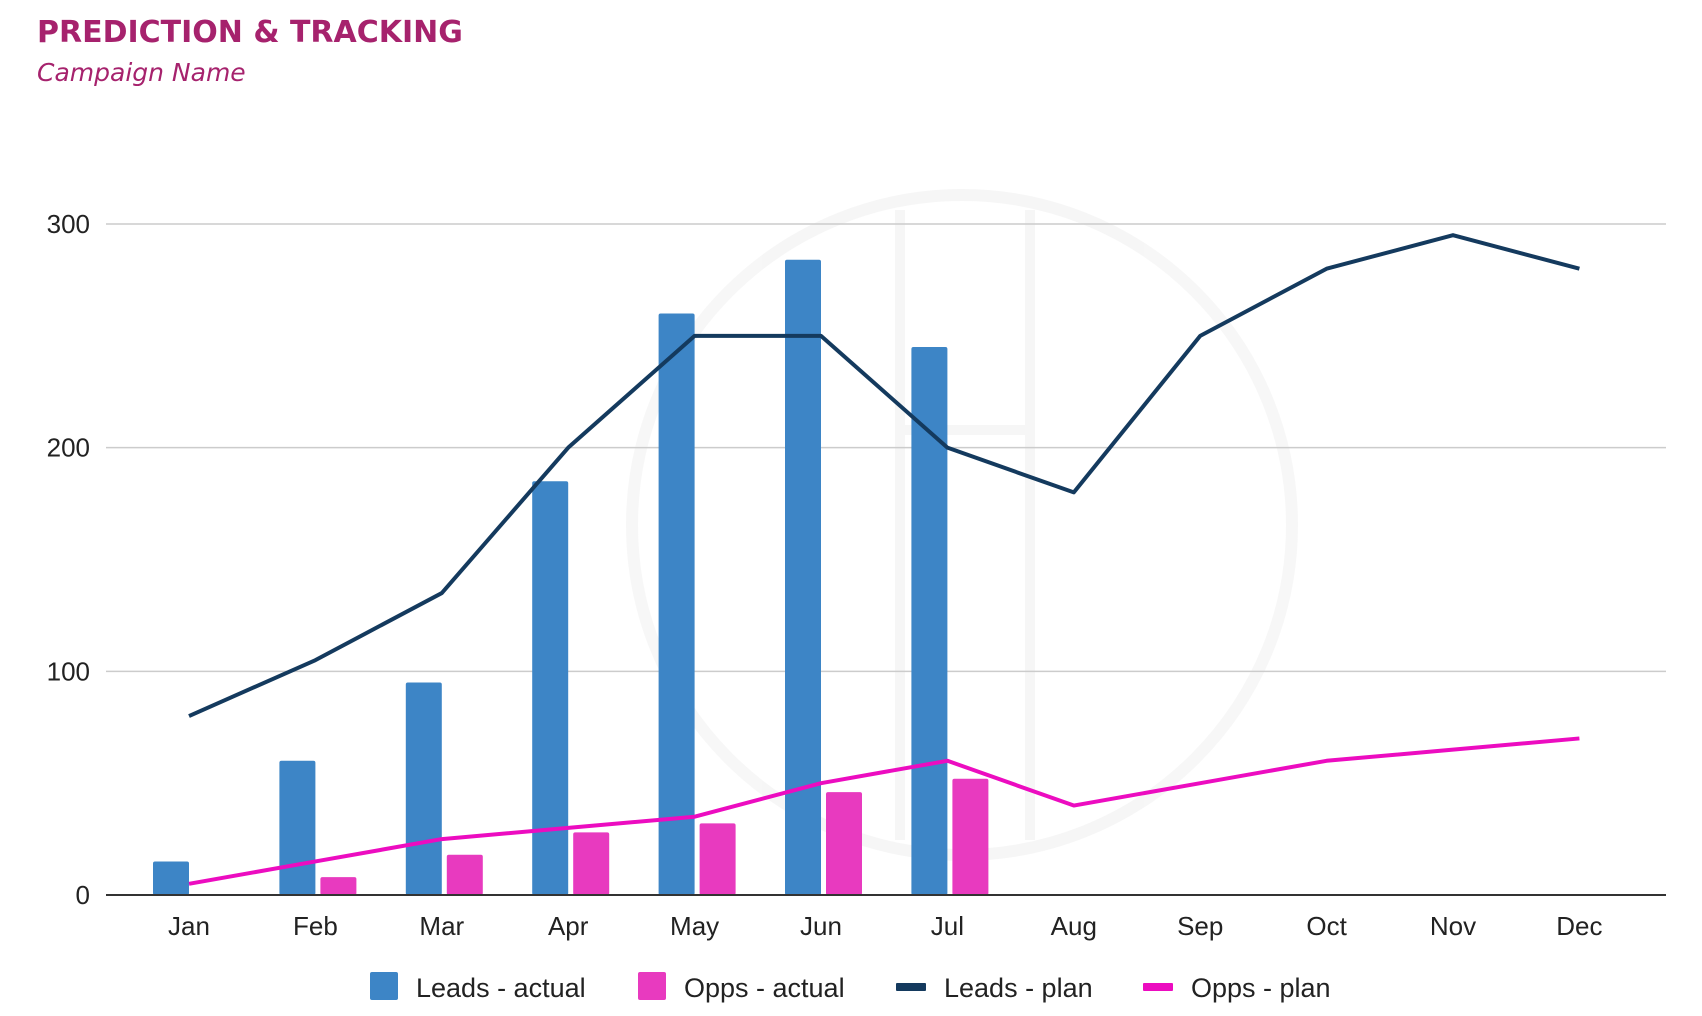 The width and height of the screenshot is (1702, 1016). What do you see at coordinates (652, 986) in the screenshot?
I see `legend-swatch-opps-actual` at bounding box center [652, 986].